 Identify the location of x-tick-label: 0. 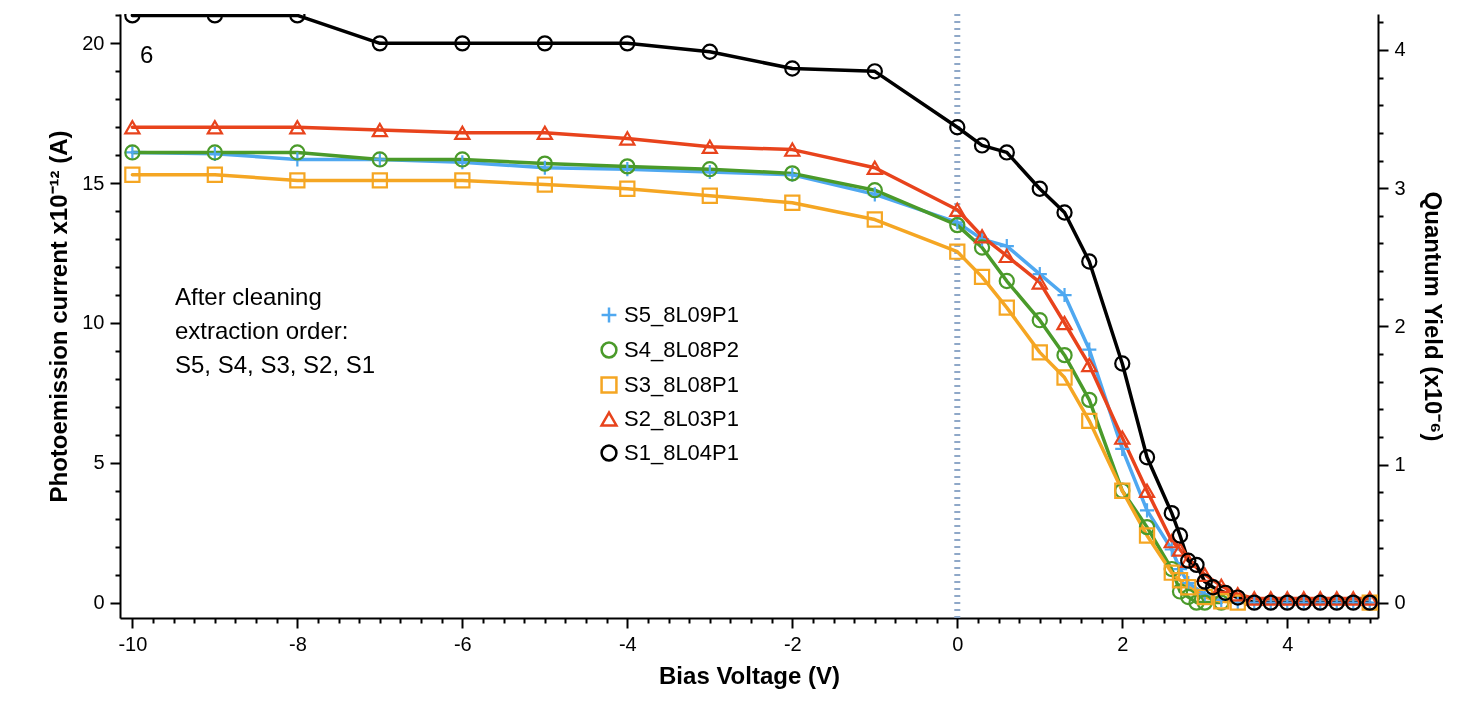
(958, 643).